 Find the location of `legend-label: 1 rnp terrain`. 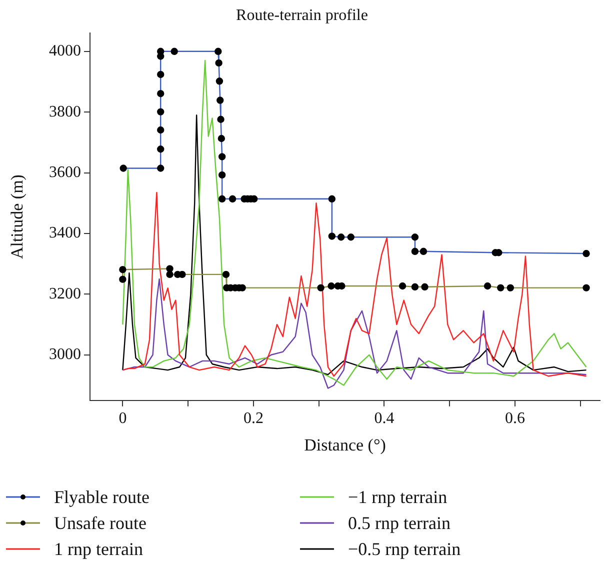

legend-label: 1 rnp terrain is located at coordinates (98, 549).